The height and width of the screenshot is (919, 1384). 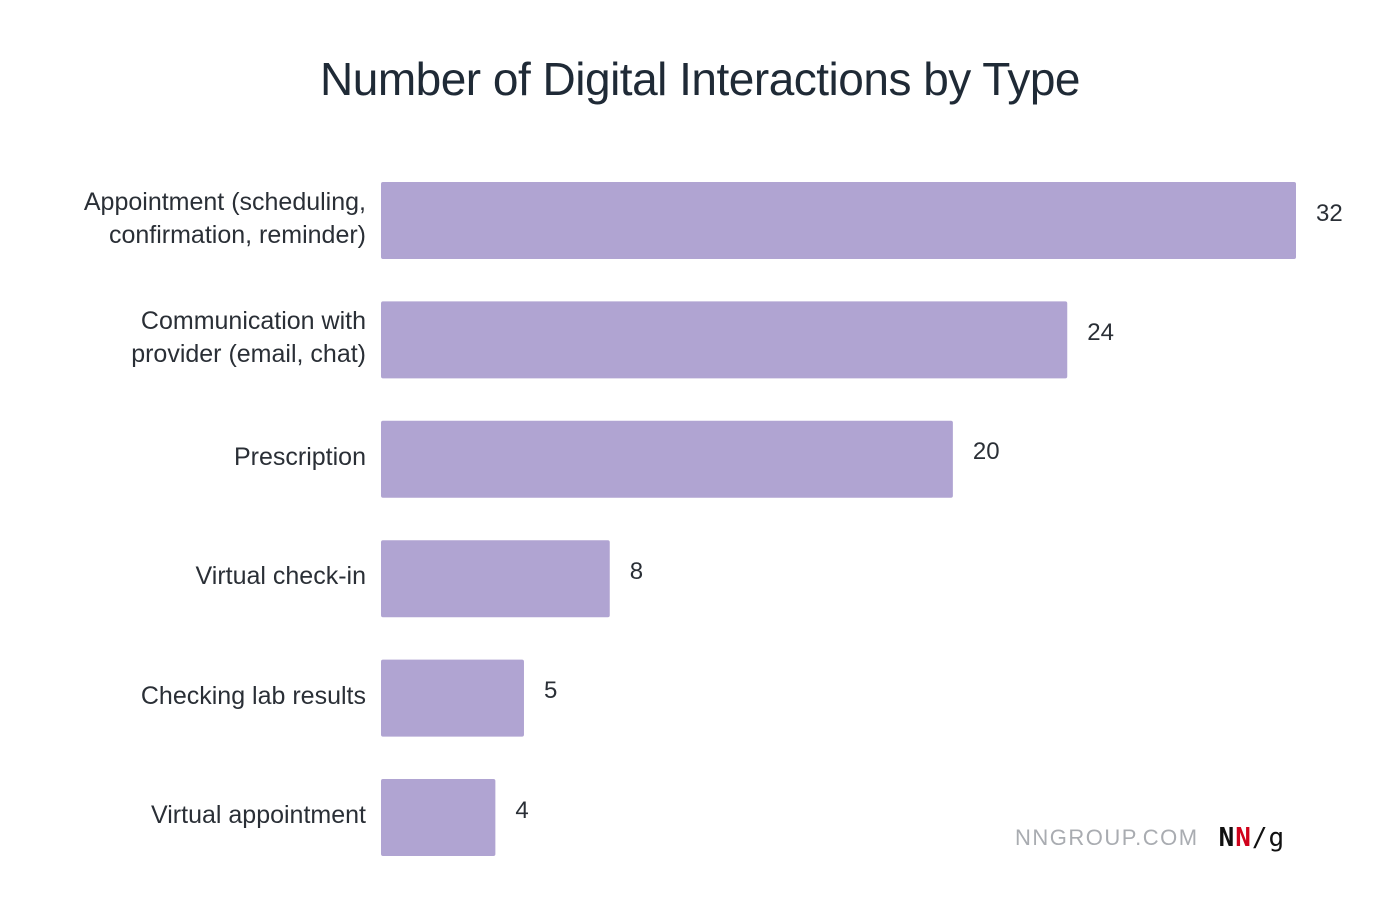 I want to click on category-label: Virtual appointment, so click(x=258, y=815).